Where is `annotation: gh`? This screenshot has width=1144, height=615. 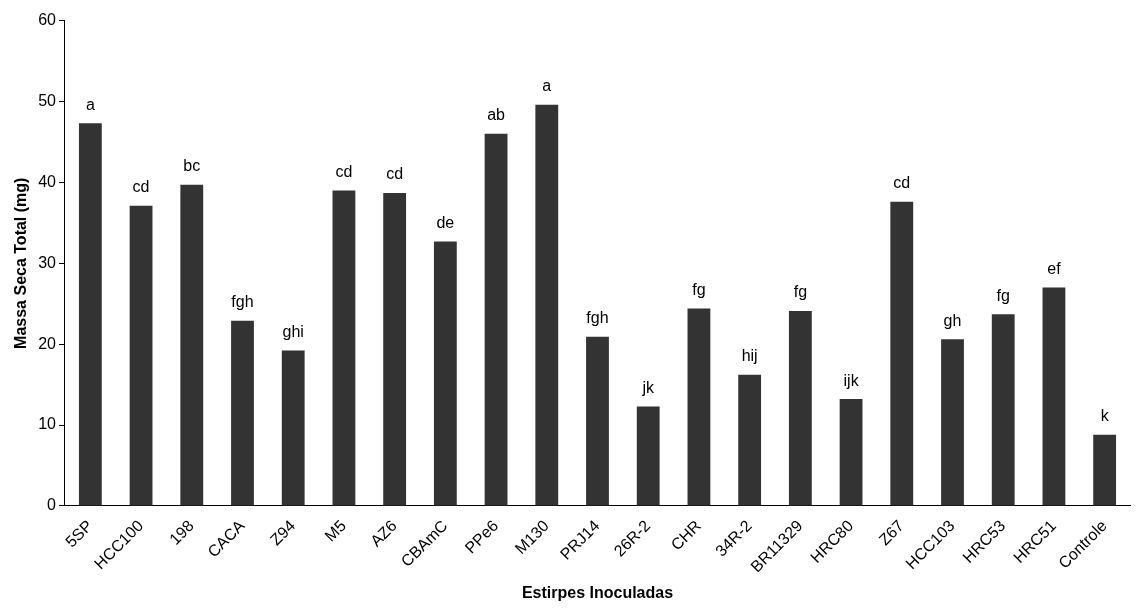 annotation: gh is located at coordinates (952, 320).